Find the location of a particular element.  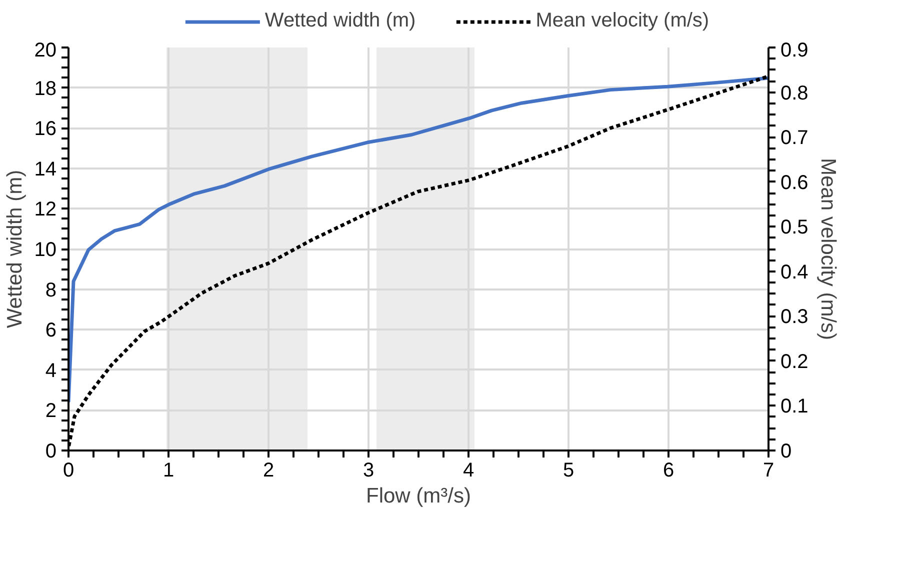

y2-tick-label: 0.5 is located at coordinates (794, 227).